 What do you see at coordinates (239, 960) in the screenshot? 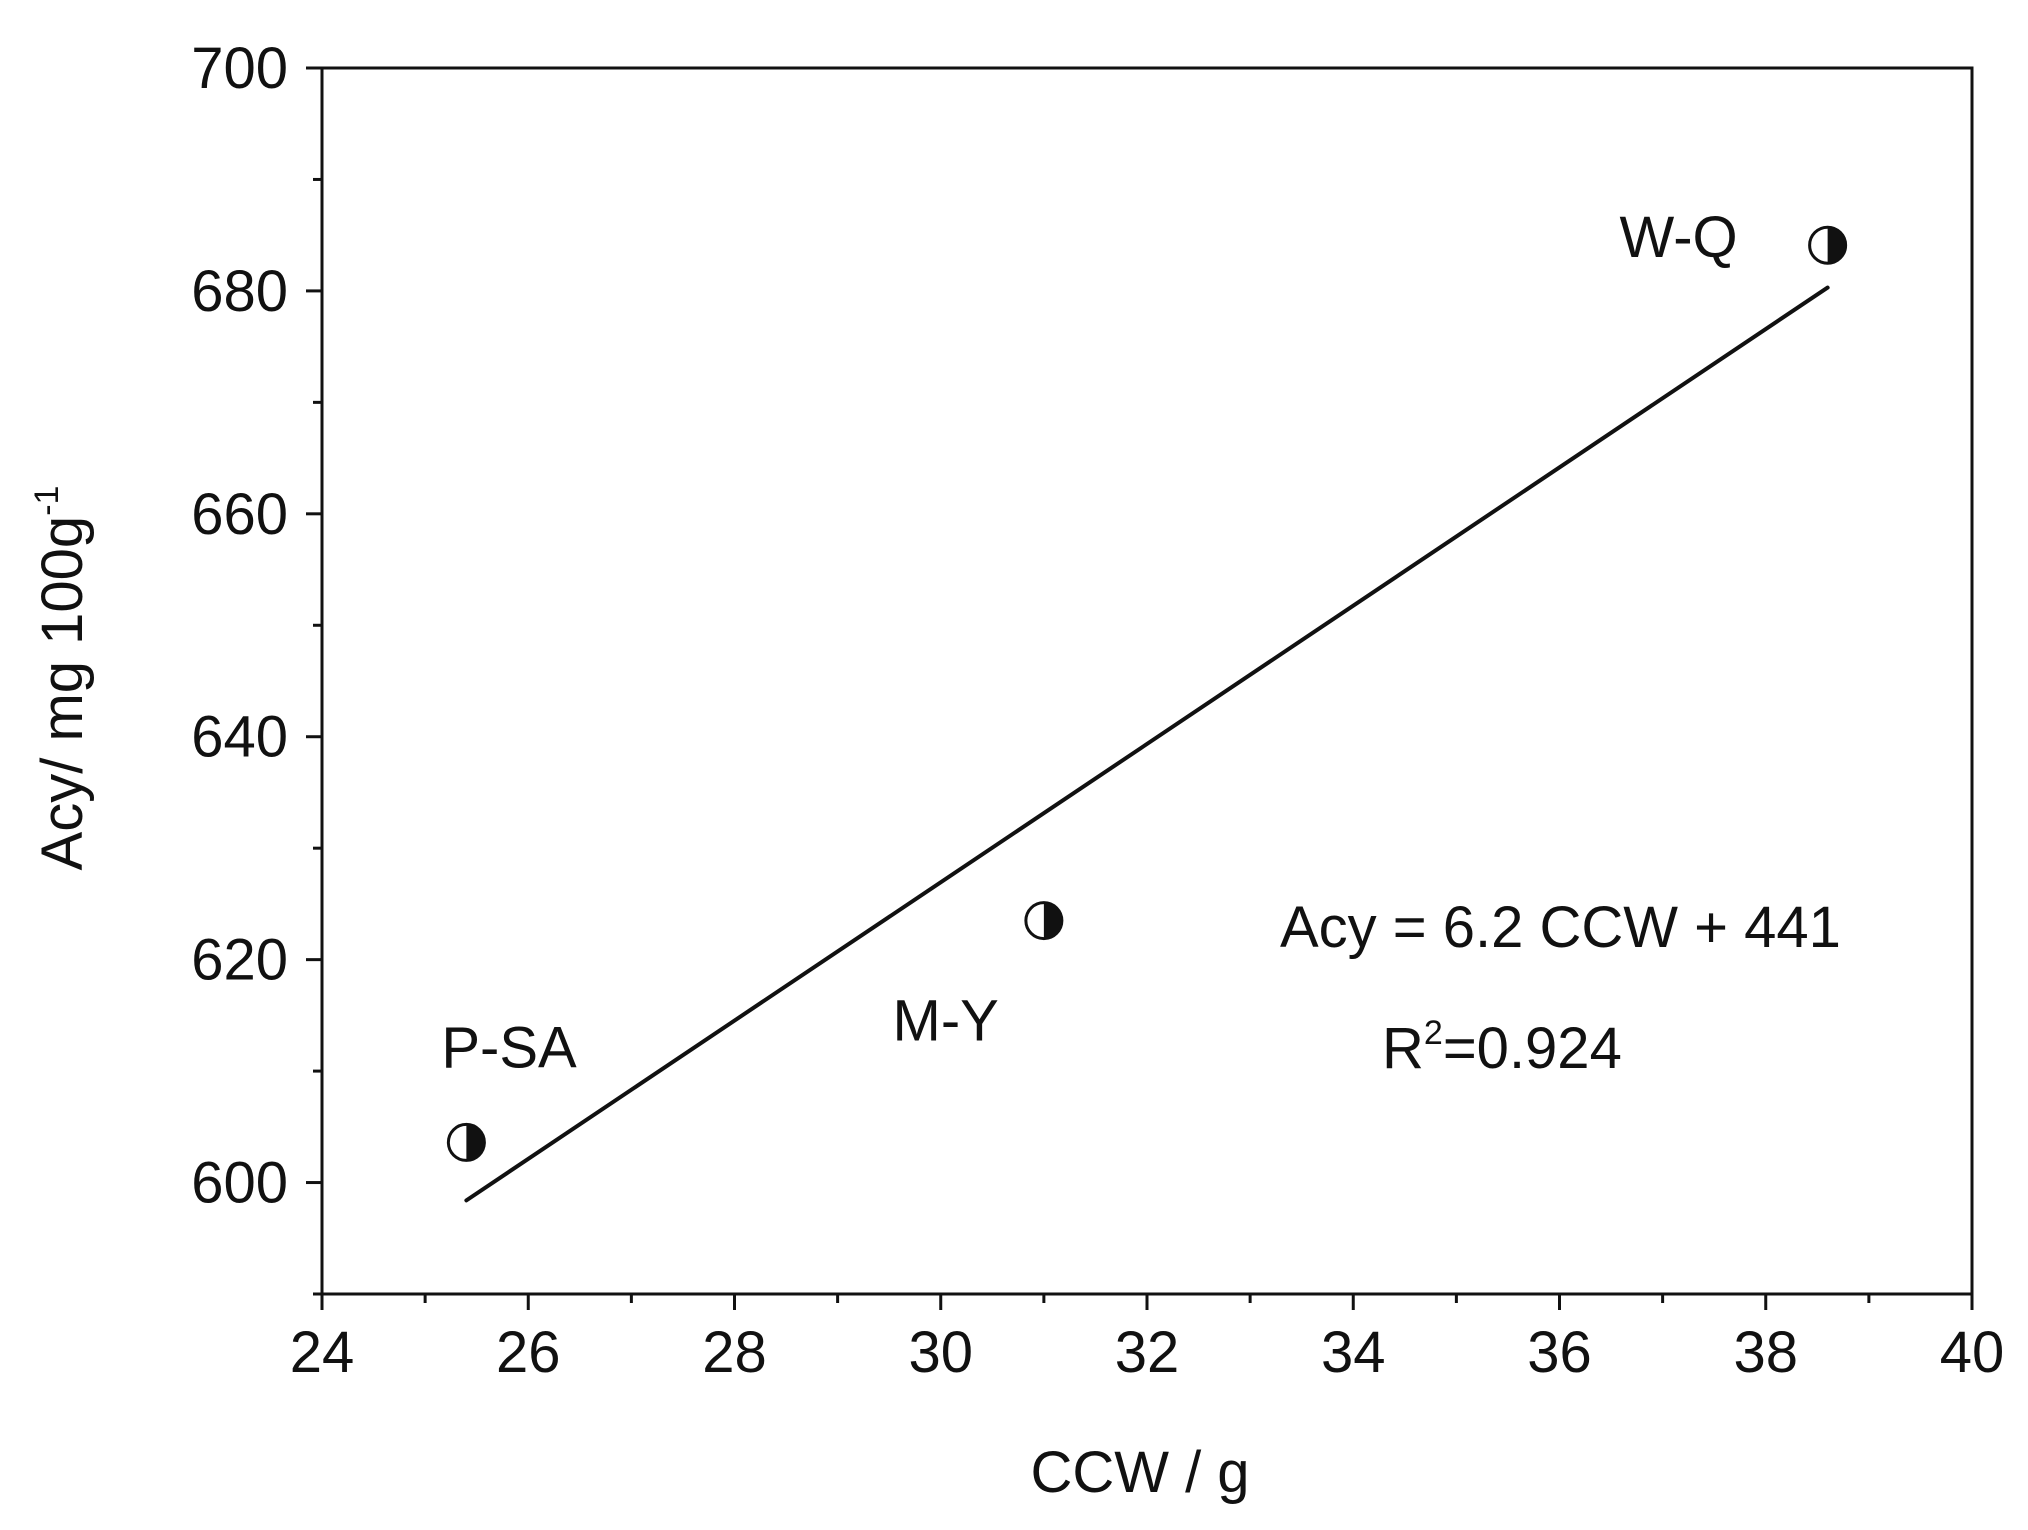
I see `y-tick-label: 620` at bounding box center [239, 960].